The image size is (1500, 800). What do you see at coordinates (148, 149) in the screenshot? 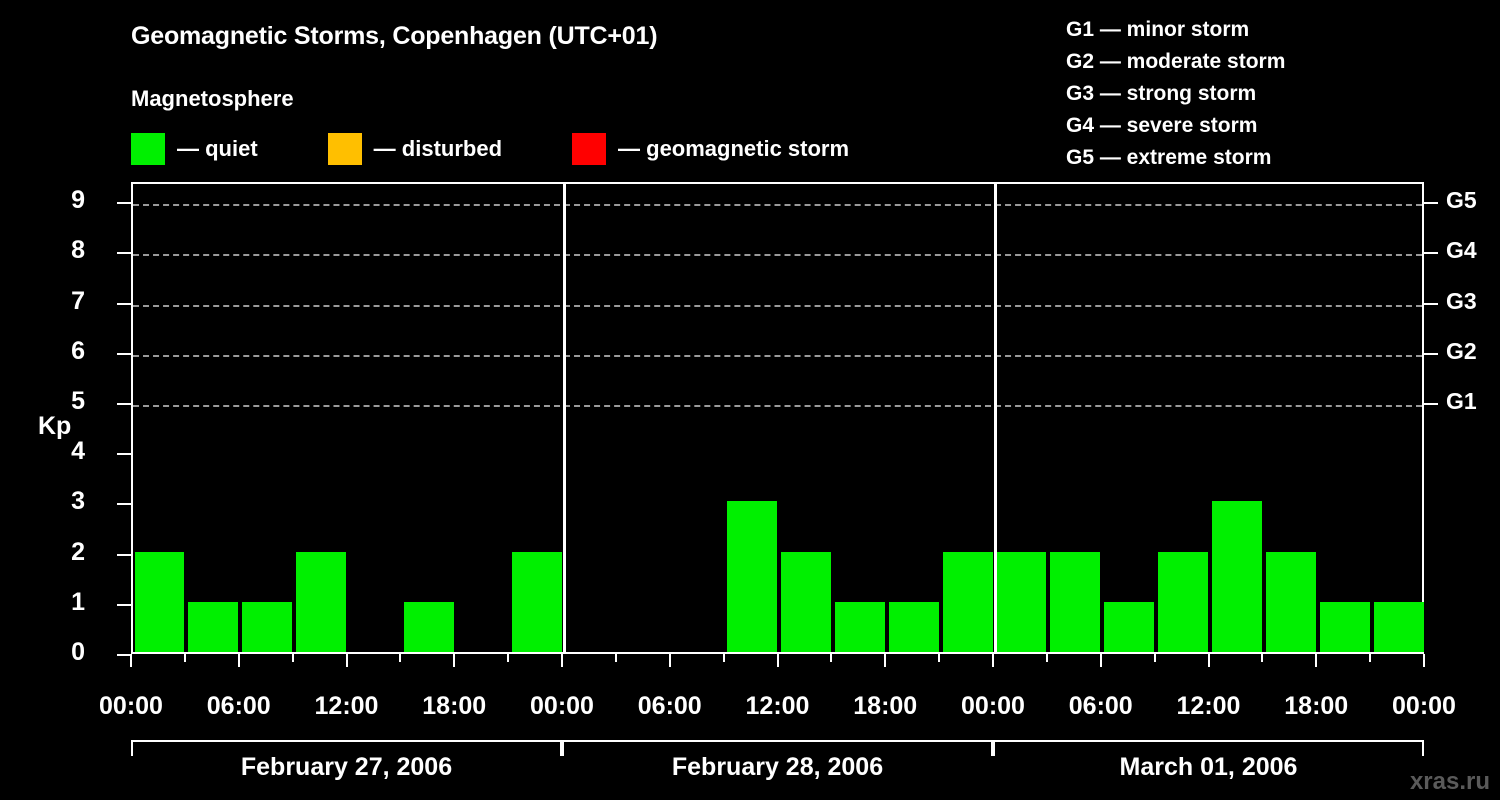
I see `green-square-swatch` at bounding box center [148, 149].